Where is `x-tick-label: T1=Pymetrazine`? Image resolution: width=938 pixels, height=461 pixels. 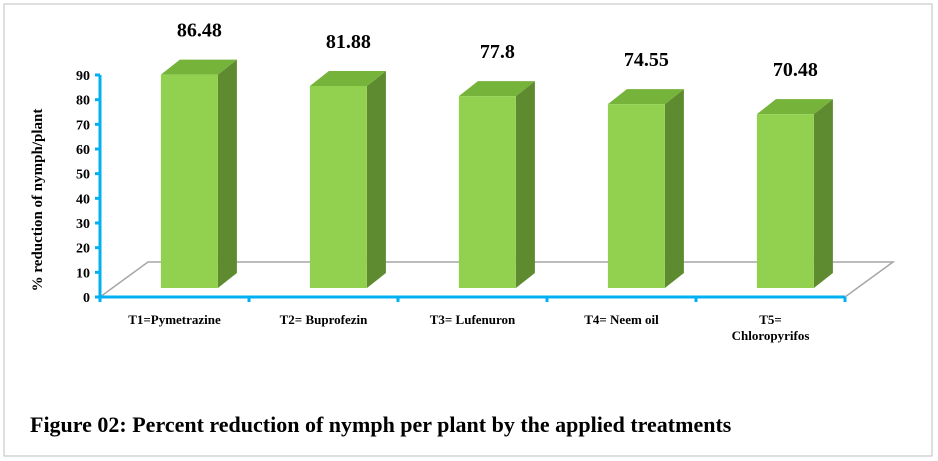
x-tick-label: T1=Pymetrazine is located at coordinates (174, 319).